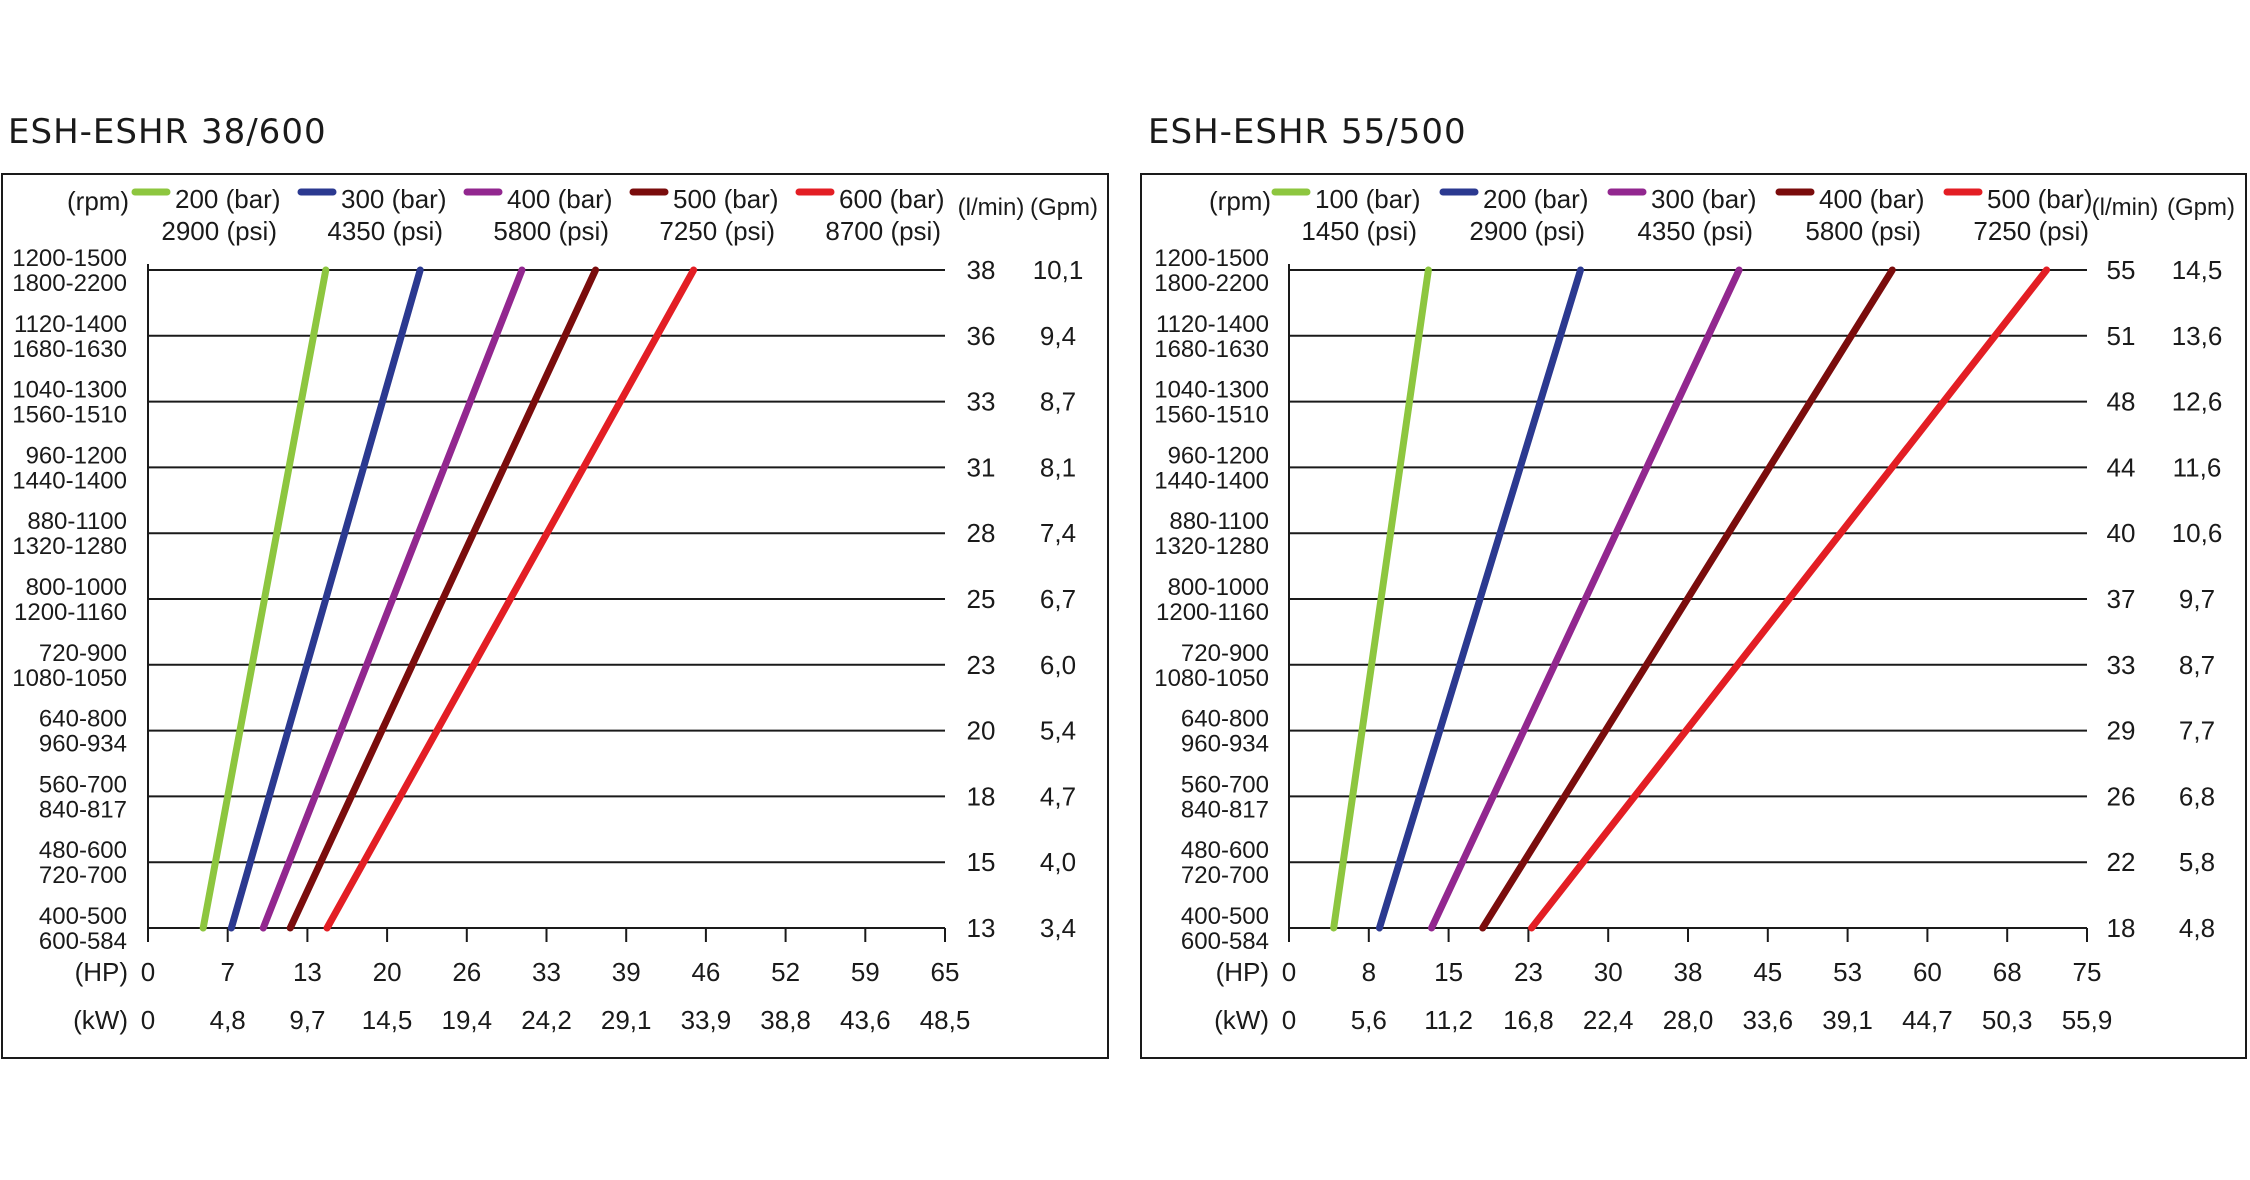  I want to click on chart2-legend-psi-5: 7250 (psi), so click(2031, 231).